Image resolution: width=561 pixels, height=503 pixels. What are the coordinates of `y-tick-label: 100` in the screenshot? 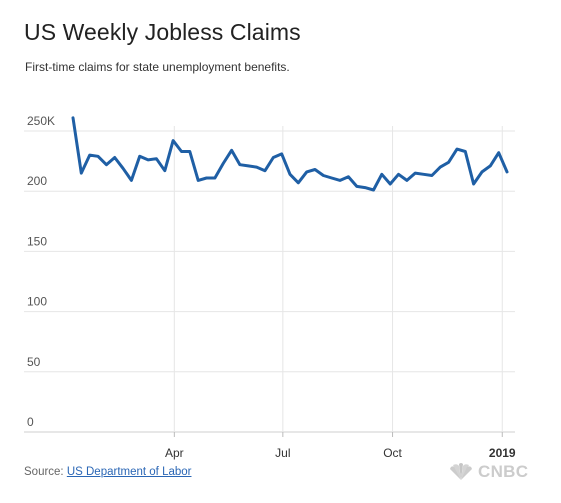 It's located at (37, 302).